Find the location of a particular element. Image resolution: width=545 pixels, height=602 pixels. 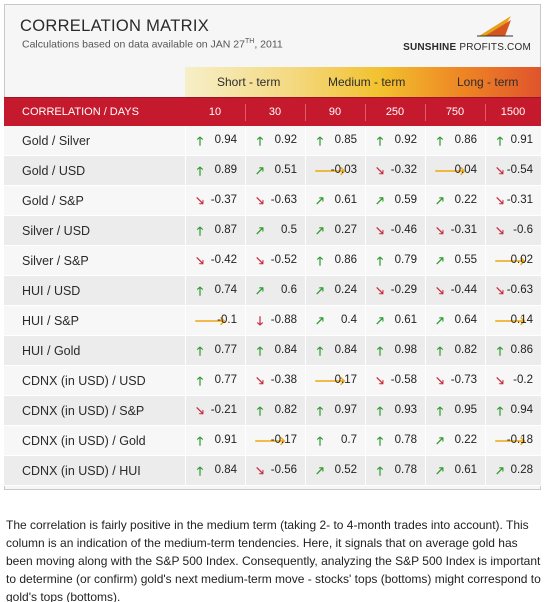

table-cell: 🡕 0.28 is located at coordinates (513, 471).